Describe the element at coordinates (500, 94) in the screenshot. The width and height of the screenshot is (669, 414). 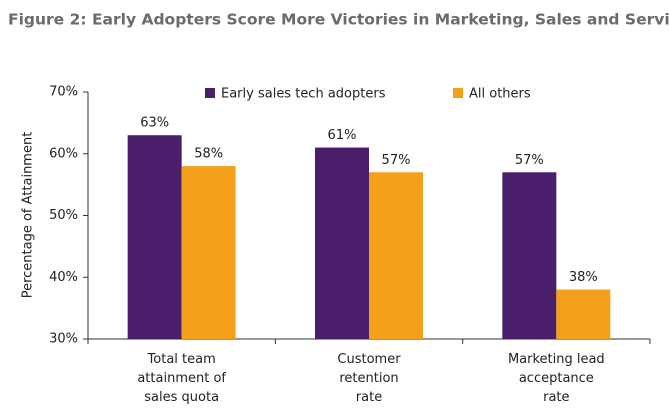
I see `legend-label: All others` at that location.